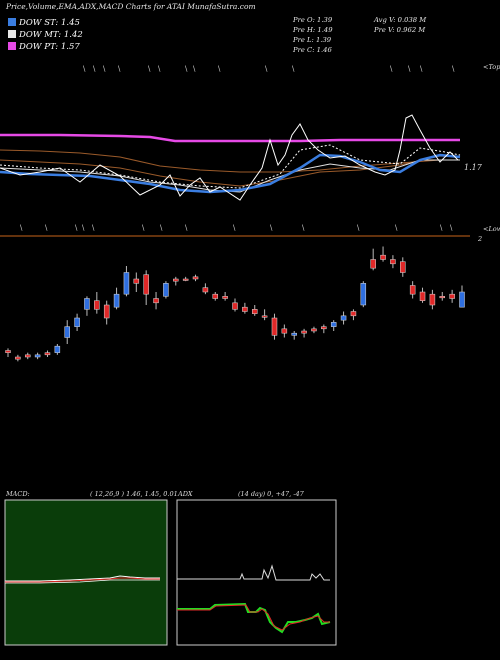 The width and height of the screenshot is (500, 660). I want to click on macd-params: ( 12,26,9 ) 1.46, 1.45, 0.01, so click(134, 494).